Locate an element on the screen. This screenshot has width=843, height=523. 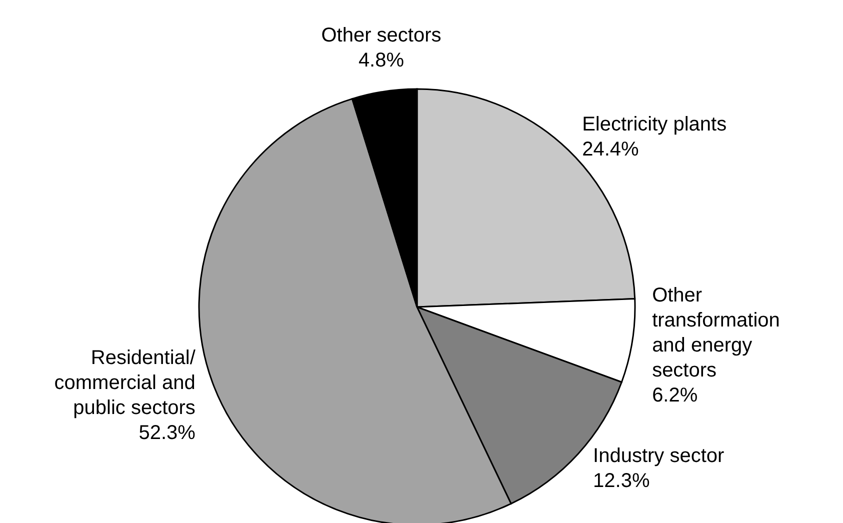
slice-label: Electricity plants is located at coordinates (654, 125).